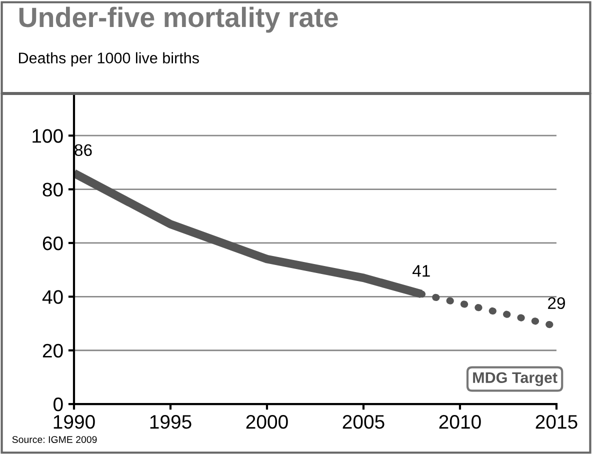  What do you see at coordinates (460, 421) in the screenshot?
I see `x-tick-label: 2010` at bounding box center [460, 421].